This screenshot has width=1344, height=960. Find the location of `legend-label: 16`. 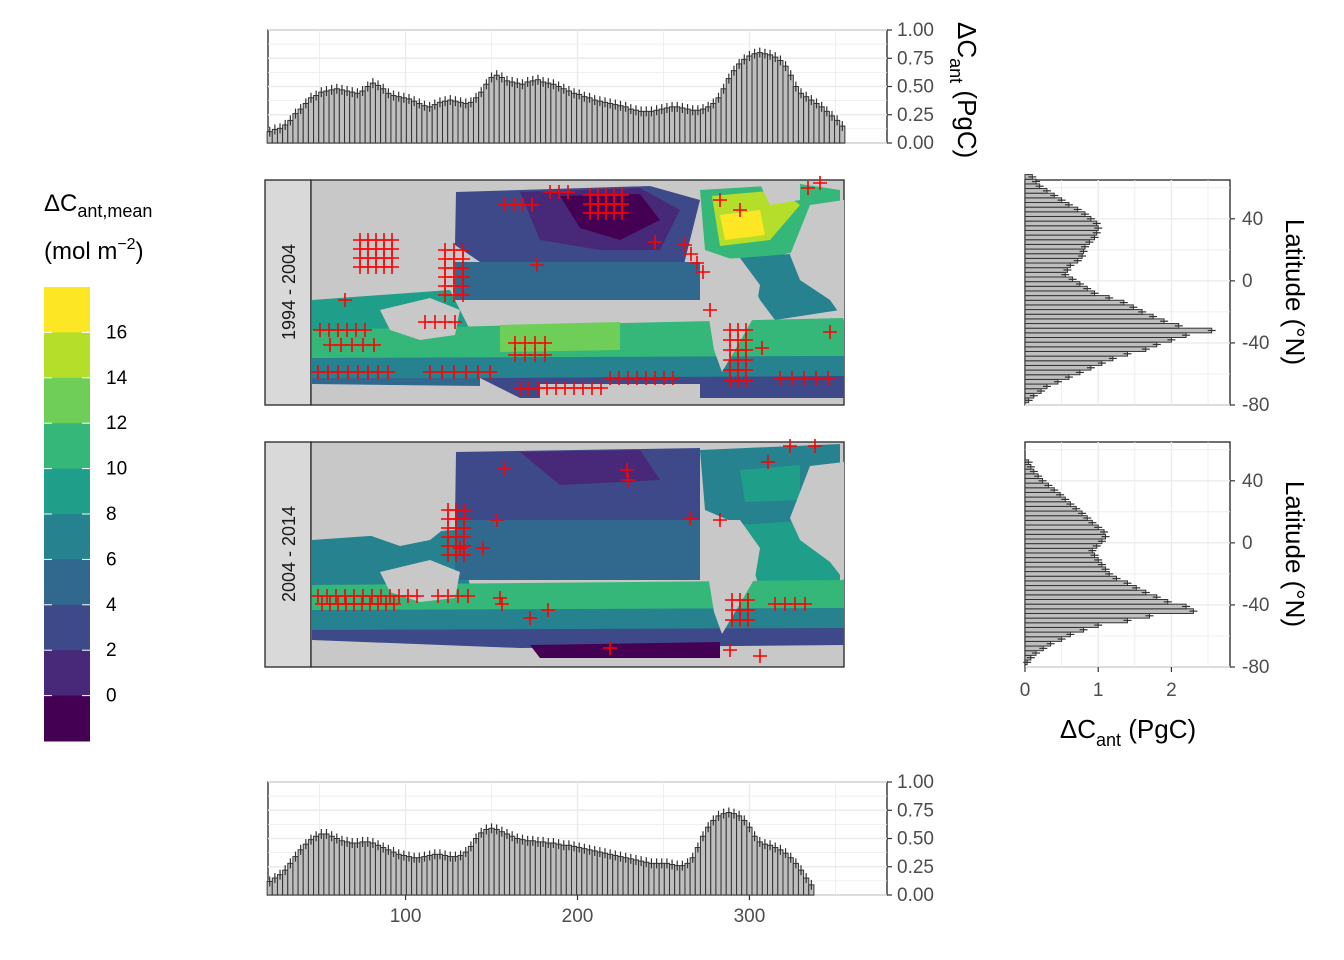

legend-label: 16 is located at coordinates (116, 332).